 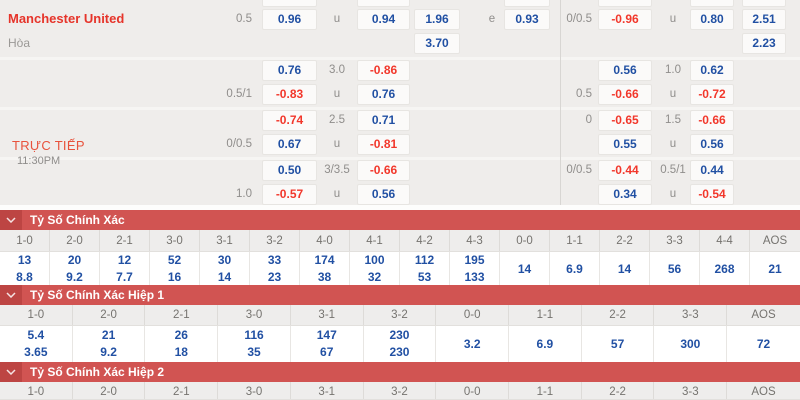 I want to click on score-odds-cell: 100 32, so click(x=375, y=269).